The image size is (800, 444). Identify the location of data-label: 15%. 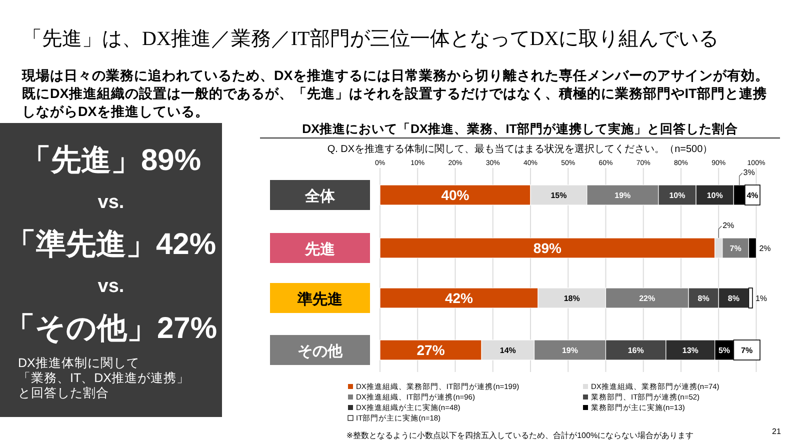
(558, 195).